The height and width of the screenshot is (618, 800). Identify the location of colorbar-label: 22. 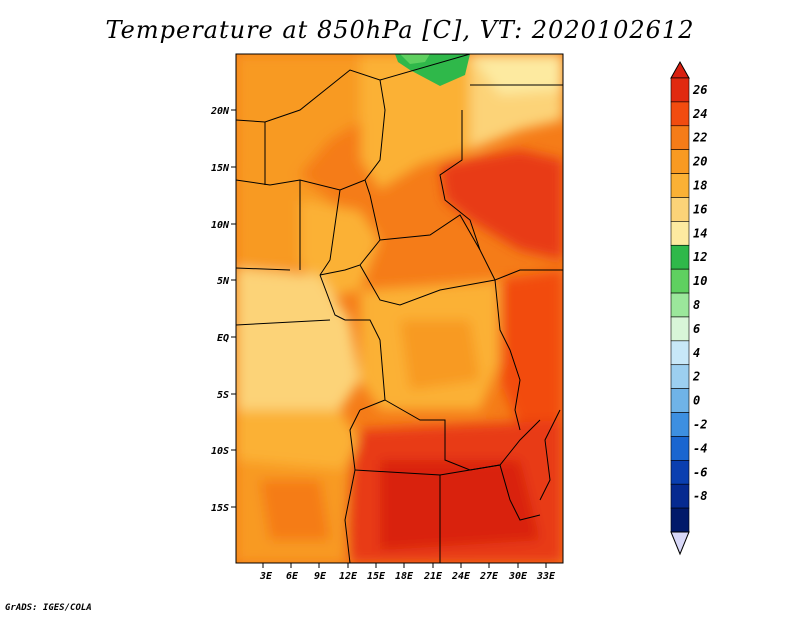
(699, 138).